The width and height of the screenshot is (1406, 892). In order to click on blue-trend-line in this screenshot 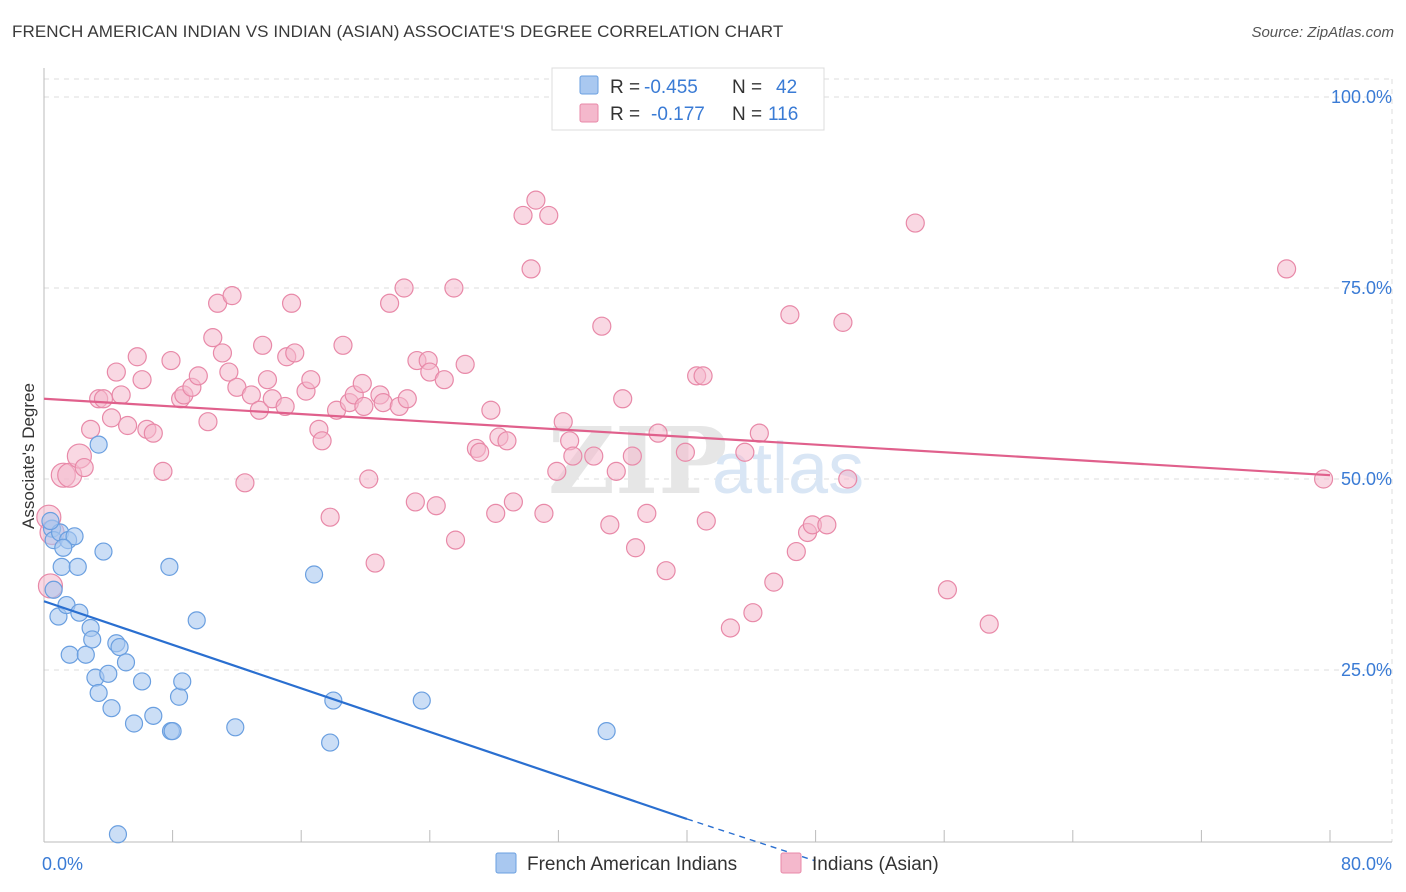, I will do `click(365, 710)`.